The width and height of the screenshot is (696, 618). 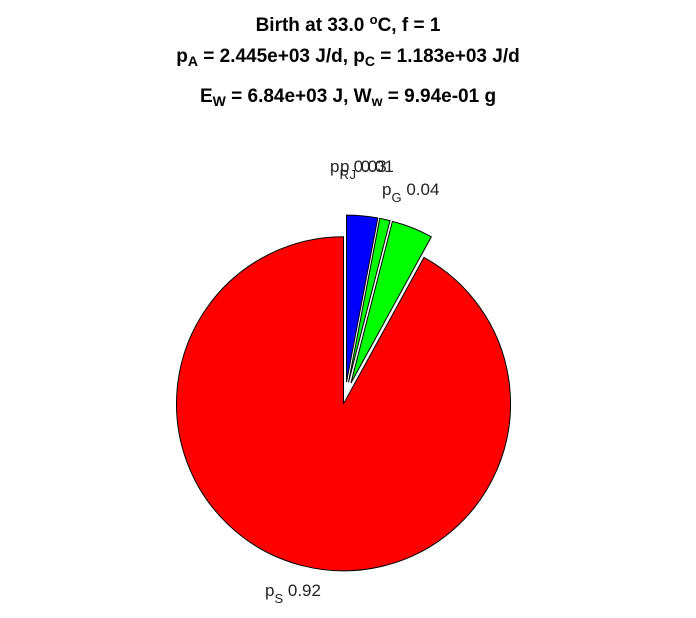 I want to click on pie-slice-pJ, so click(x=369, y=300).